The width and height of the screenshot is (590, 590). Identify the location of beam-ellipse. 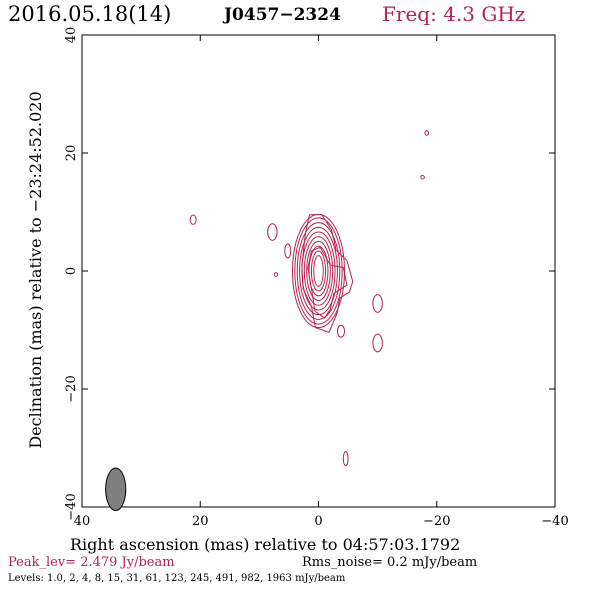
(116, 489).